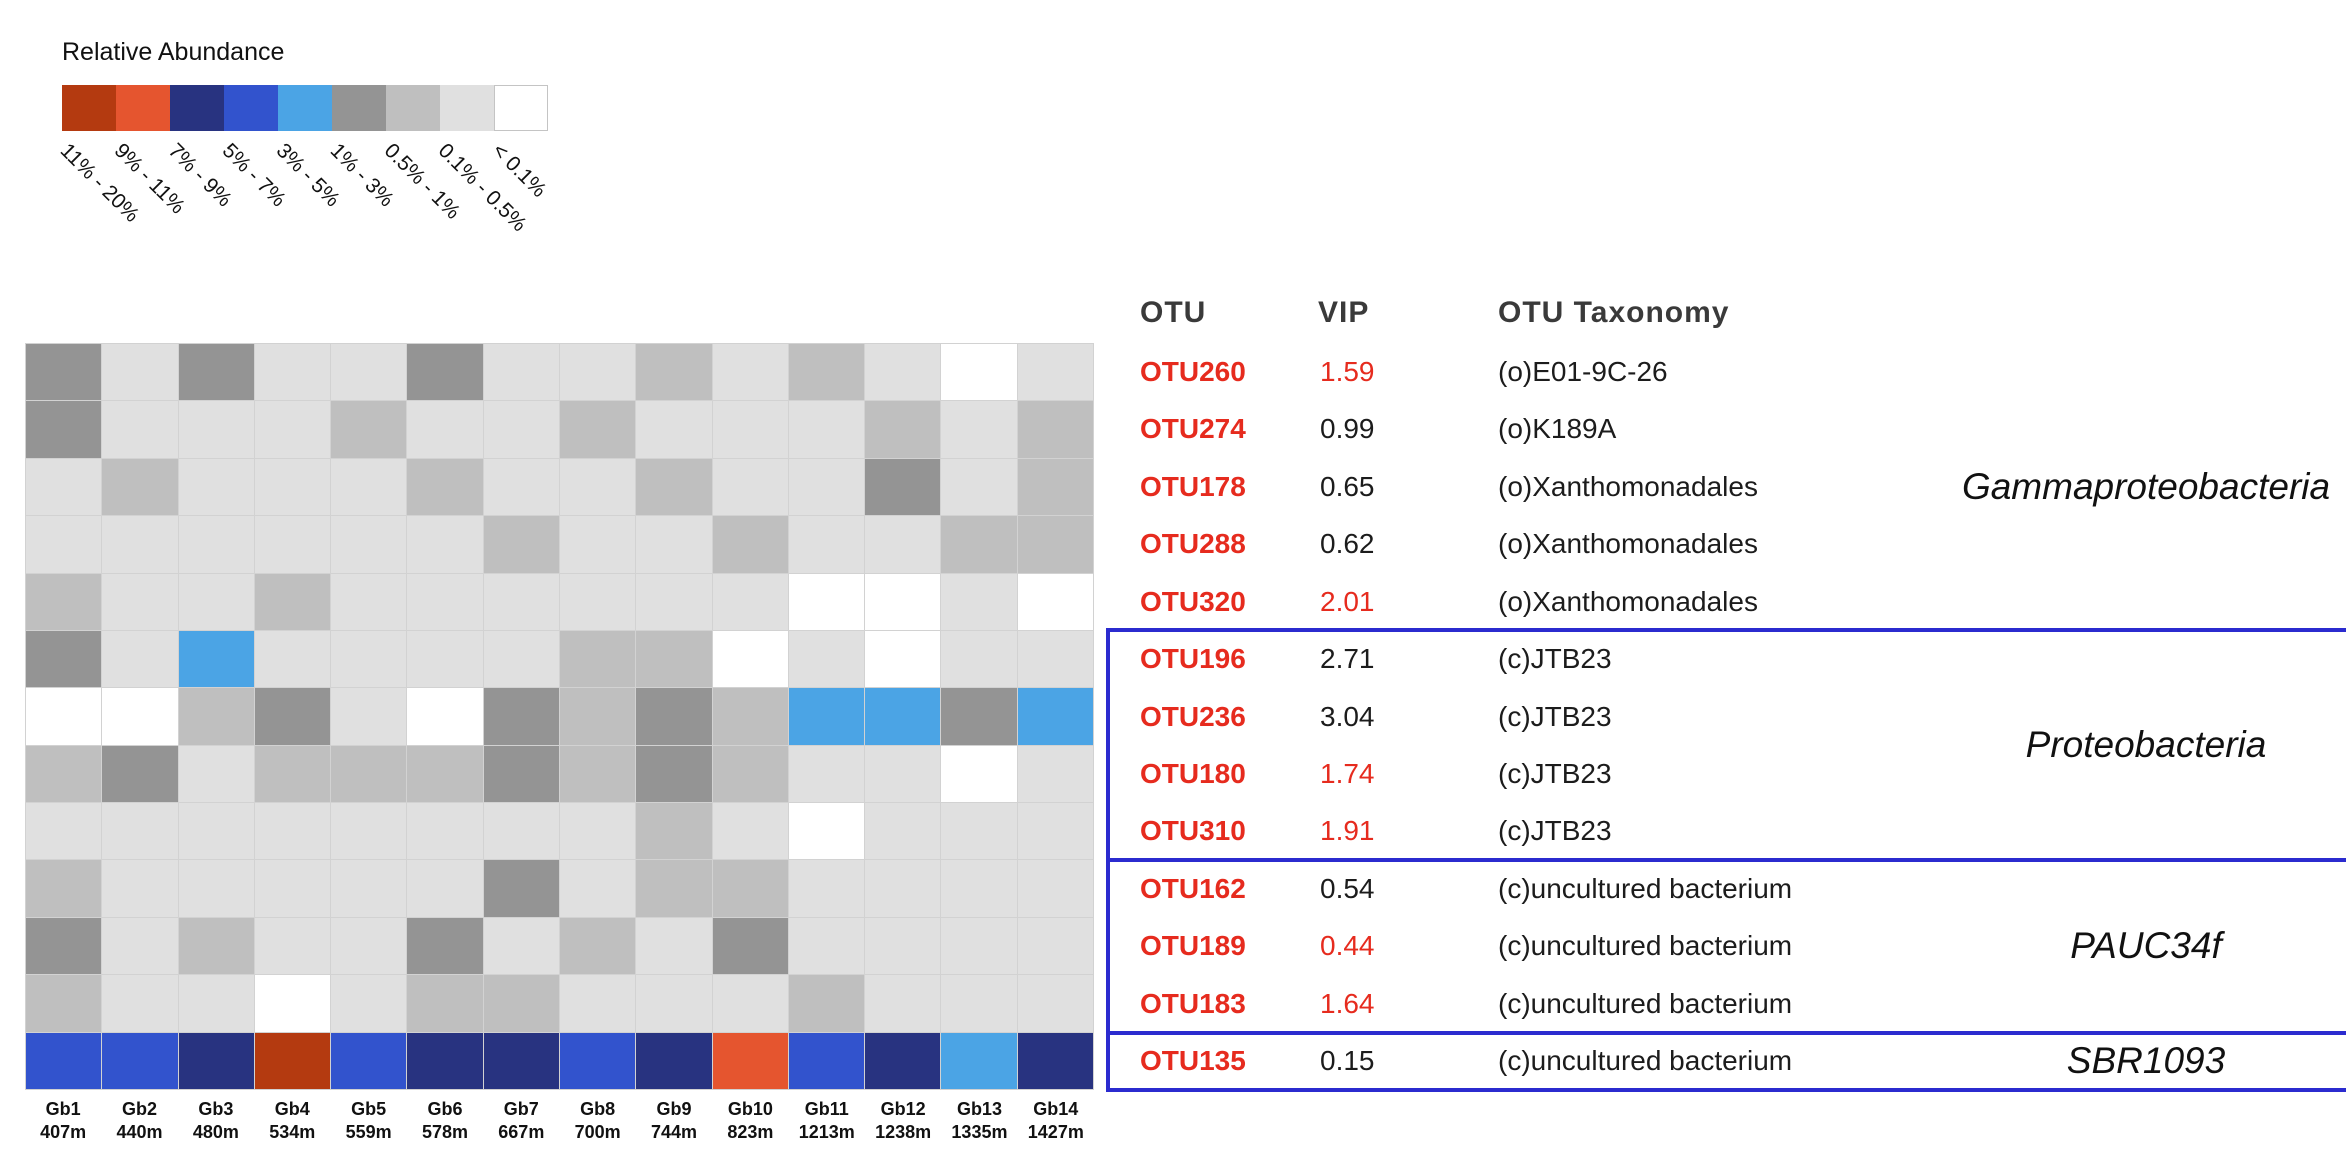 This screenshot has width=2348, height=1164. What do you see at coordinates (173, 52) in the screenshot?
I see `legend-title: Relative Abundance` at bounding box center [173, 52].